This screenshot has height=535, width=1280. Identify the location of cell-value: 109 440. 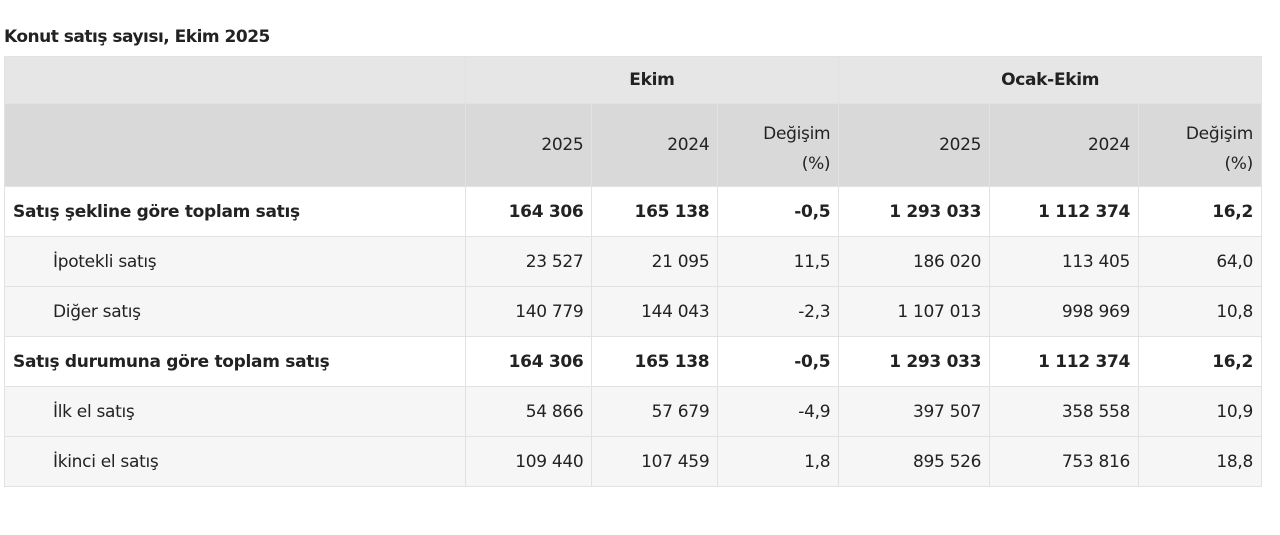
(528, 461).